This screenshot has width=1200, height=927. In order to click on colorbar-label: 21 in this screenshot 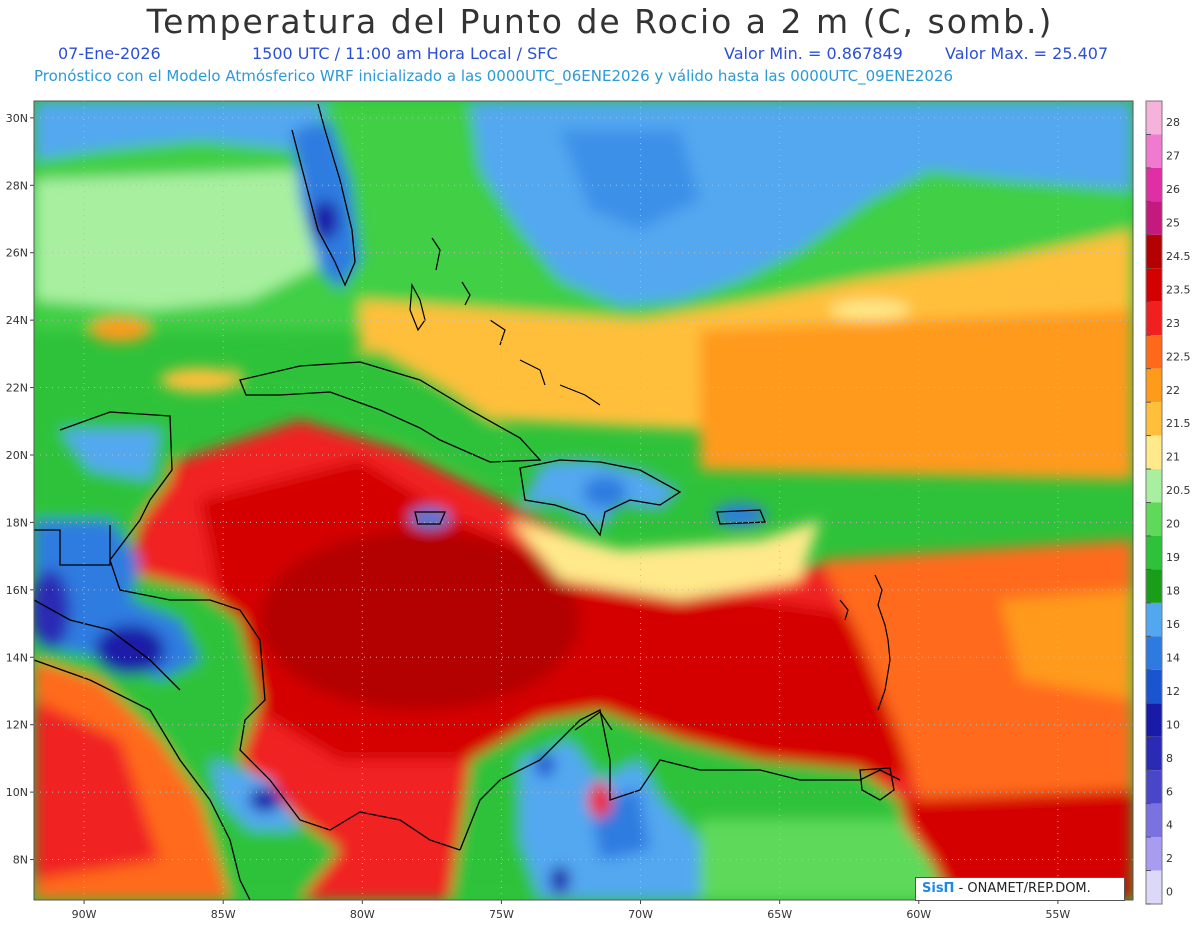, I will do `click(1173, 457)`.